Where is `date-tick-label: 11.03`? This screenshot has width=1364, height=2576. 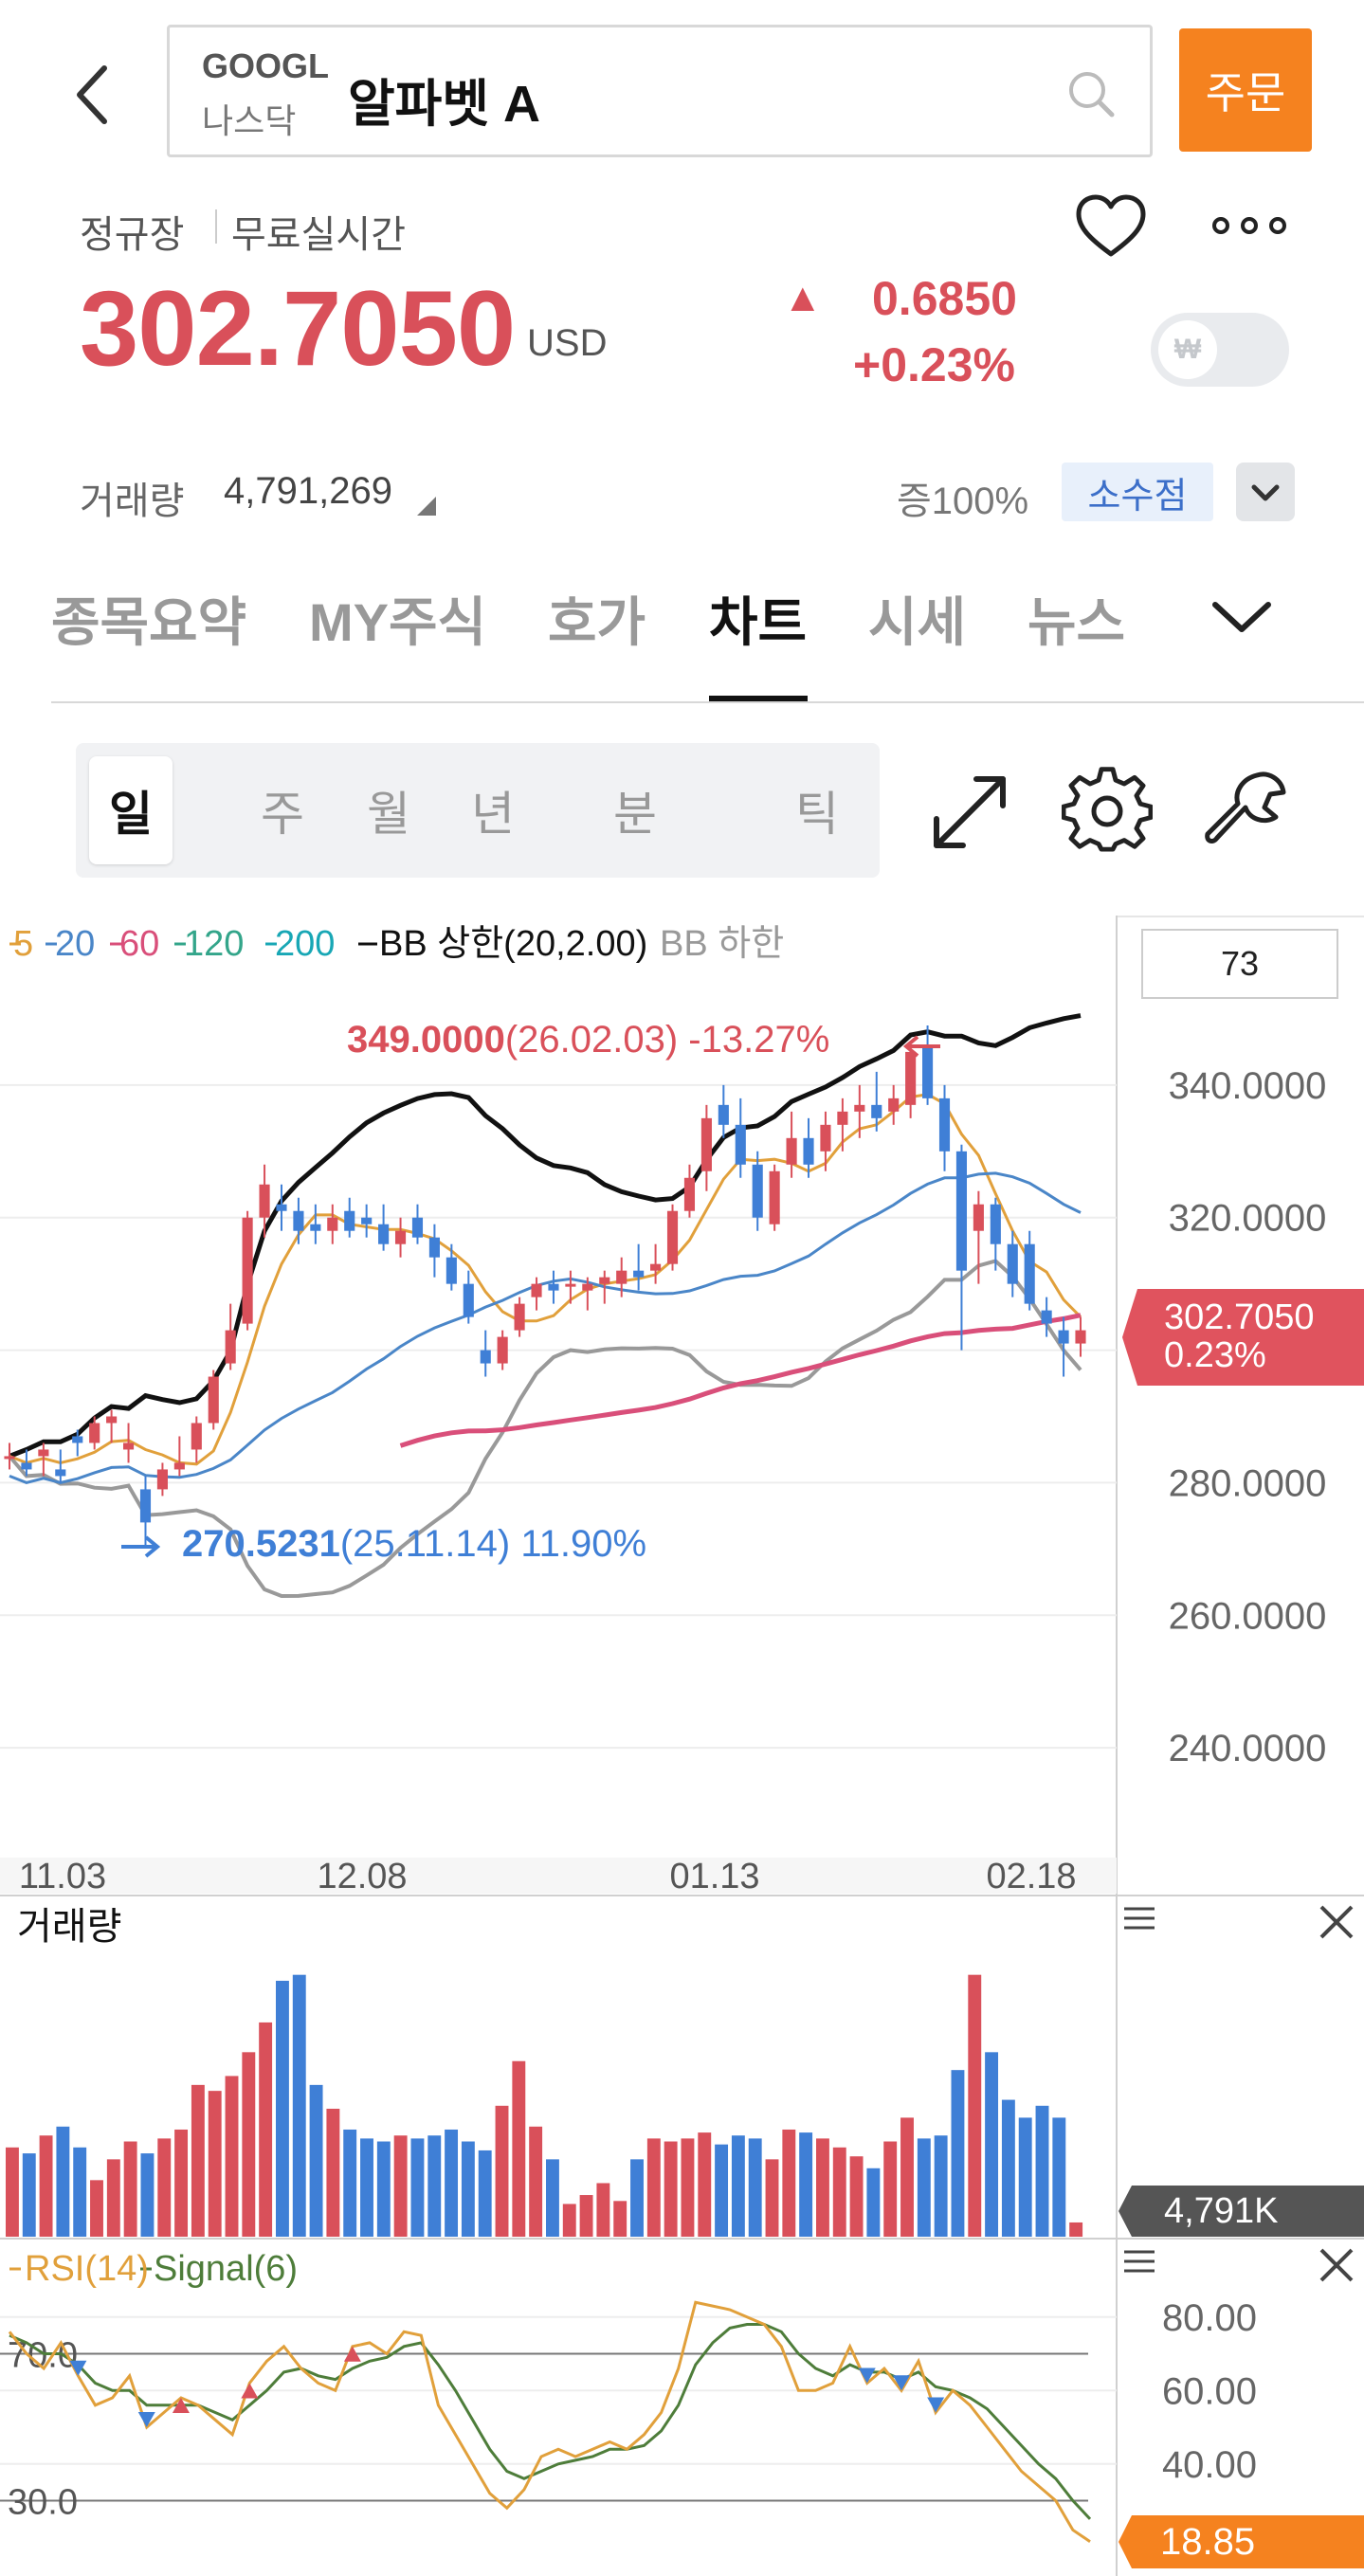 date-tick-label: 11.03 is located at coordinates (62, 1876).